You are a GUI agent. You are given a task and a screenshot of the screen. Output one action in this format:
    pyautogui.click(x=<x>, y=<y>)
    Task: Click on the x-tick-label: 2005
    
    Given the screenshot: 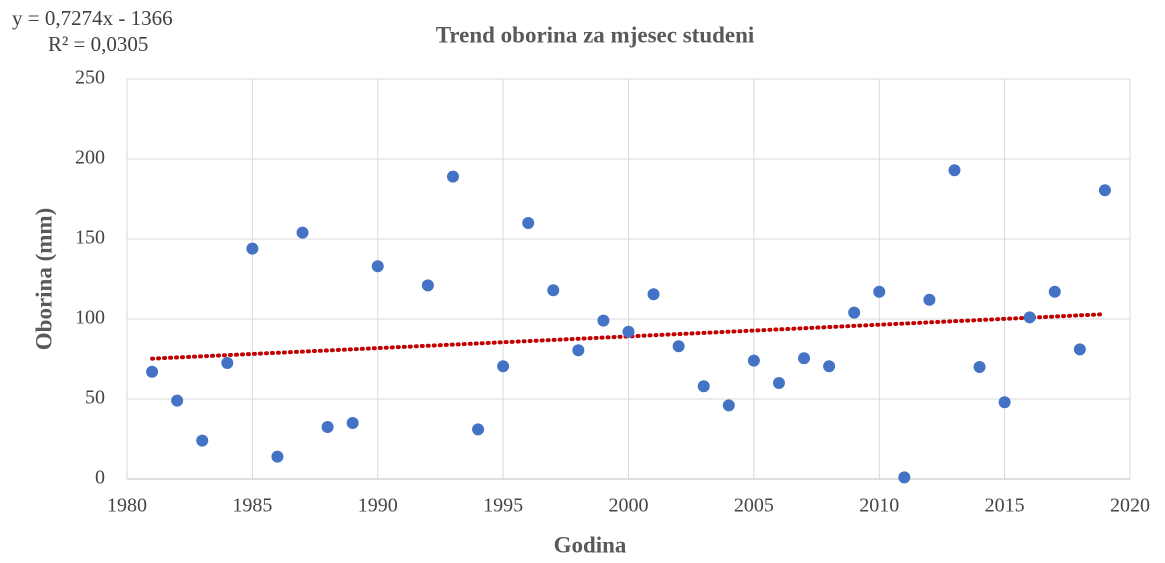 What is the action you would take?
    pyautogui.click(x=754, y=506)
    